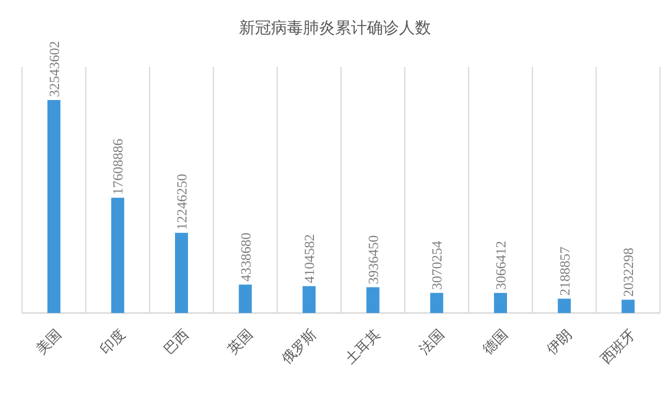  Describe the element at coordinates (496, 342) in the screenshot. I see `x-tick-label: 德国` at that location.